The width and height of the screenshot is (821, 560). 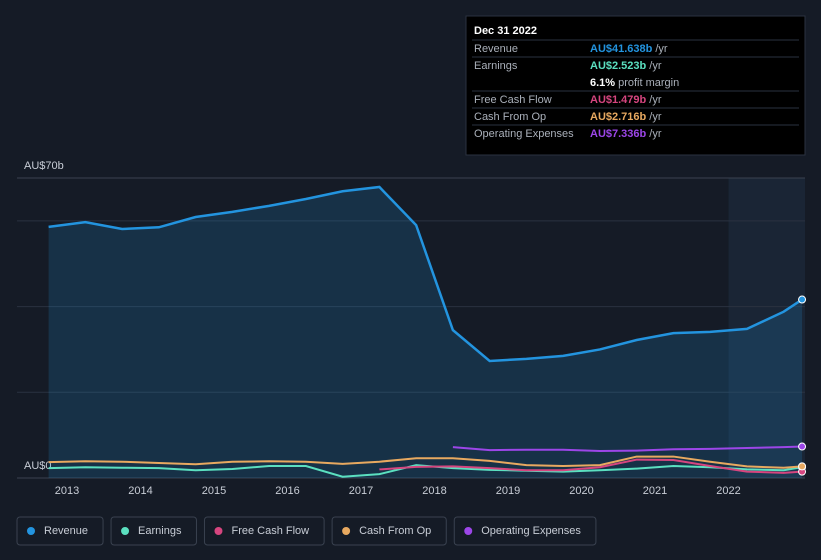 What do you see at coordinates (766, 328) in the screenshot?
I see `highlight-region` at bounding box center [766, 328].